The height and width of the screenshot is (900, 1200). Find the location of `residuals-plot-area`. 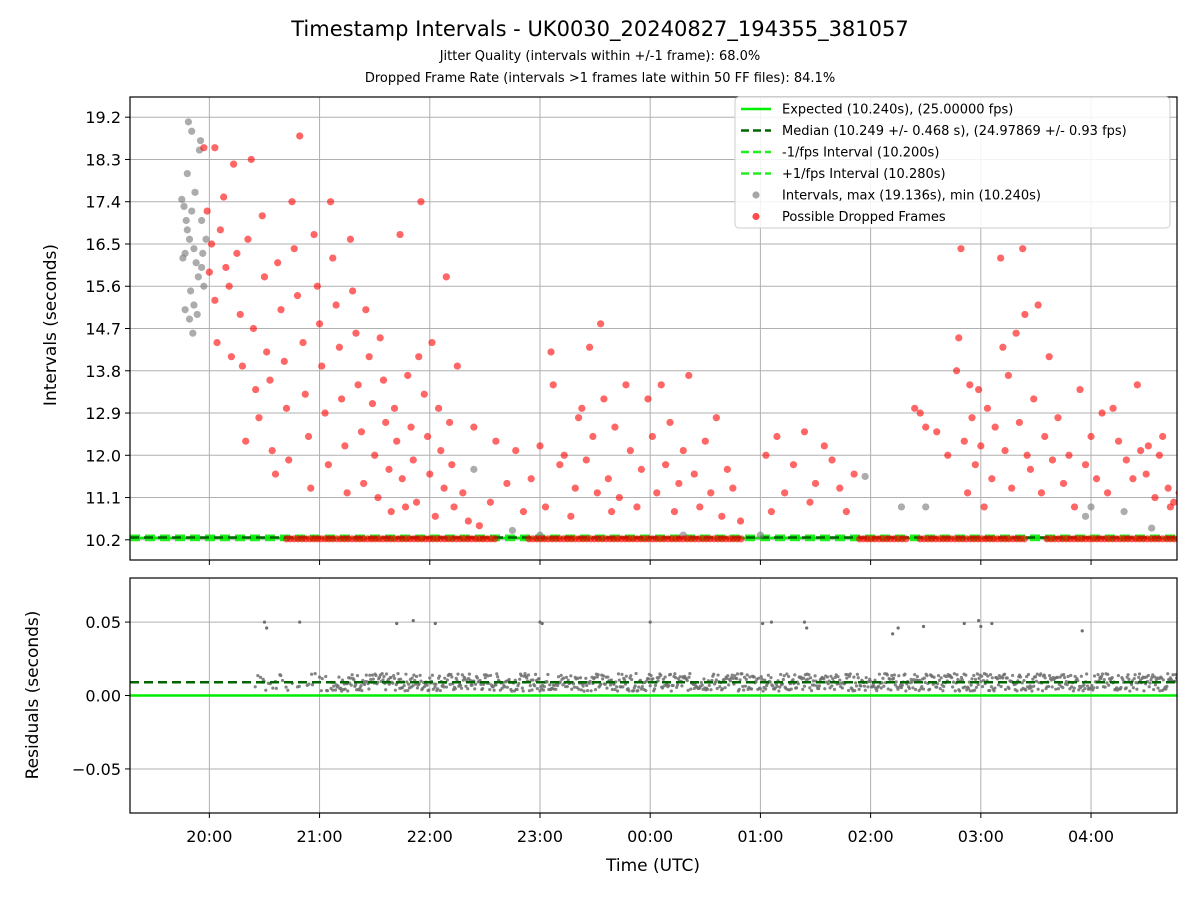

residuals-plot-area is located at coordinates (653, 657).